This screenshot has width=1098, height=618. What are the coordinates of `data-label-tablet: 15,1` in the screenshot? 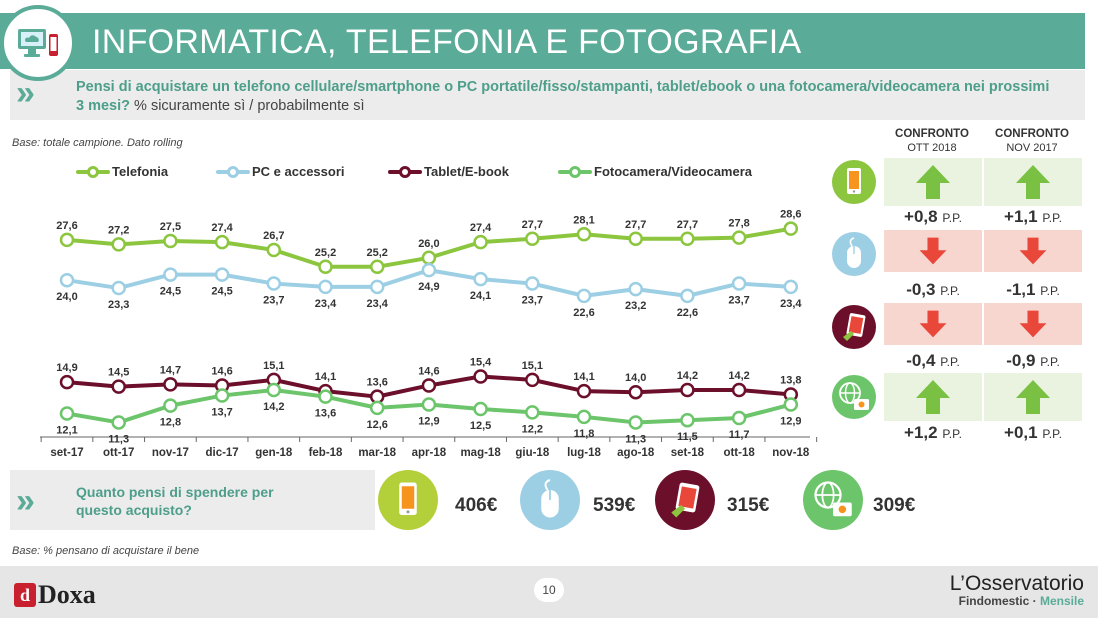 It's located at (273, 366).